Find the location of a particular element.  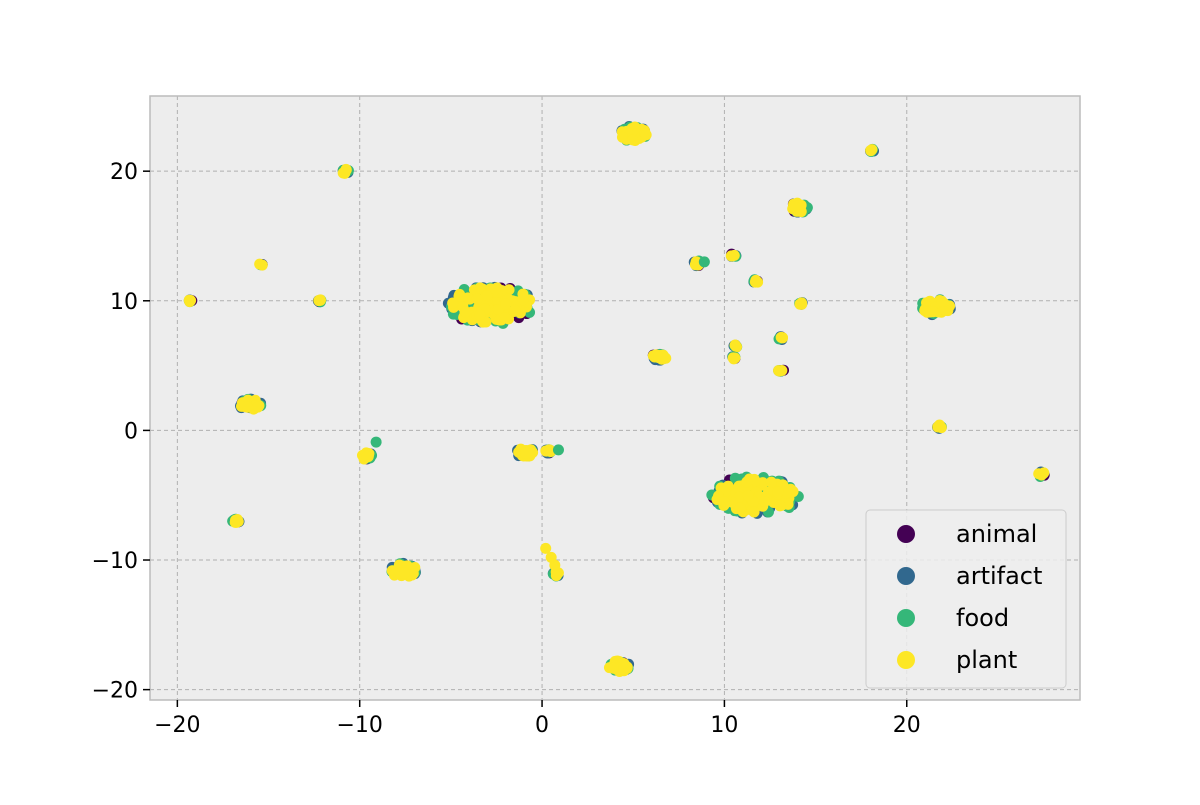

legend-label-plant: plant is located at coordinates (986, 660).